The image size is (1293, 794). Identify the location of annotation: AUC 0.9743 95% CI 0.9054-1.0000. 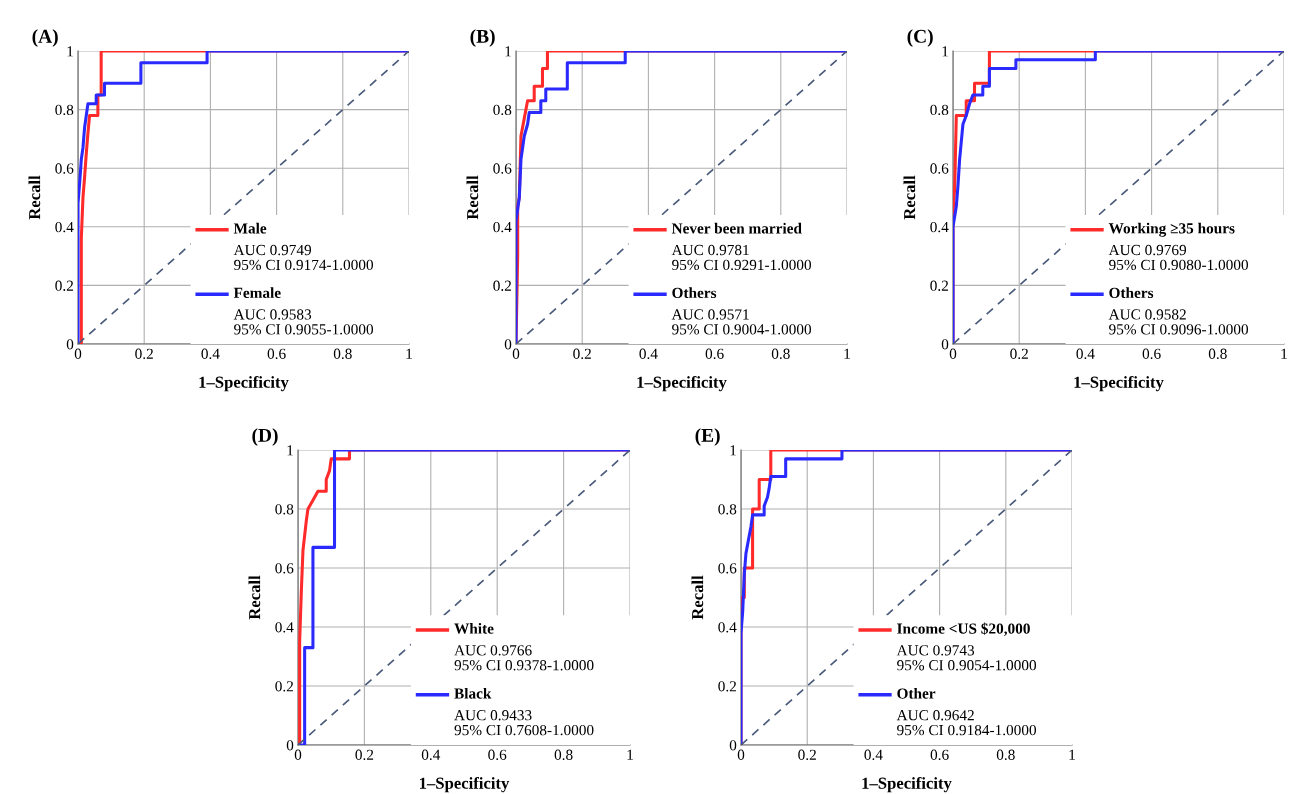
(966, 658).